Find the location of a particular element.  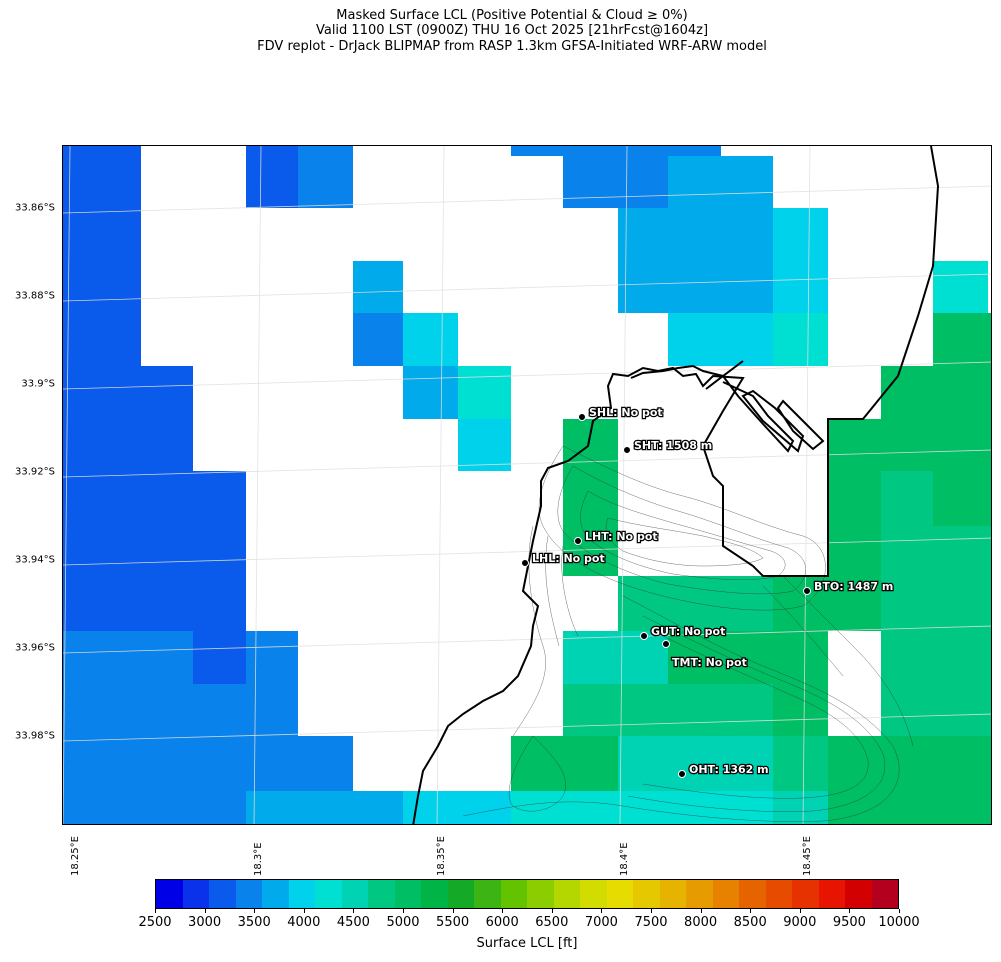

lon-label: 18.4°E is located at coordinates (624, 859).